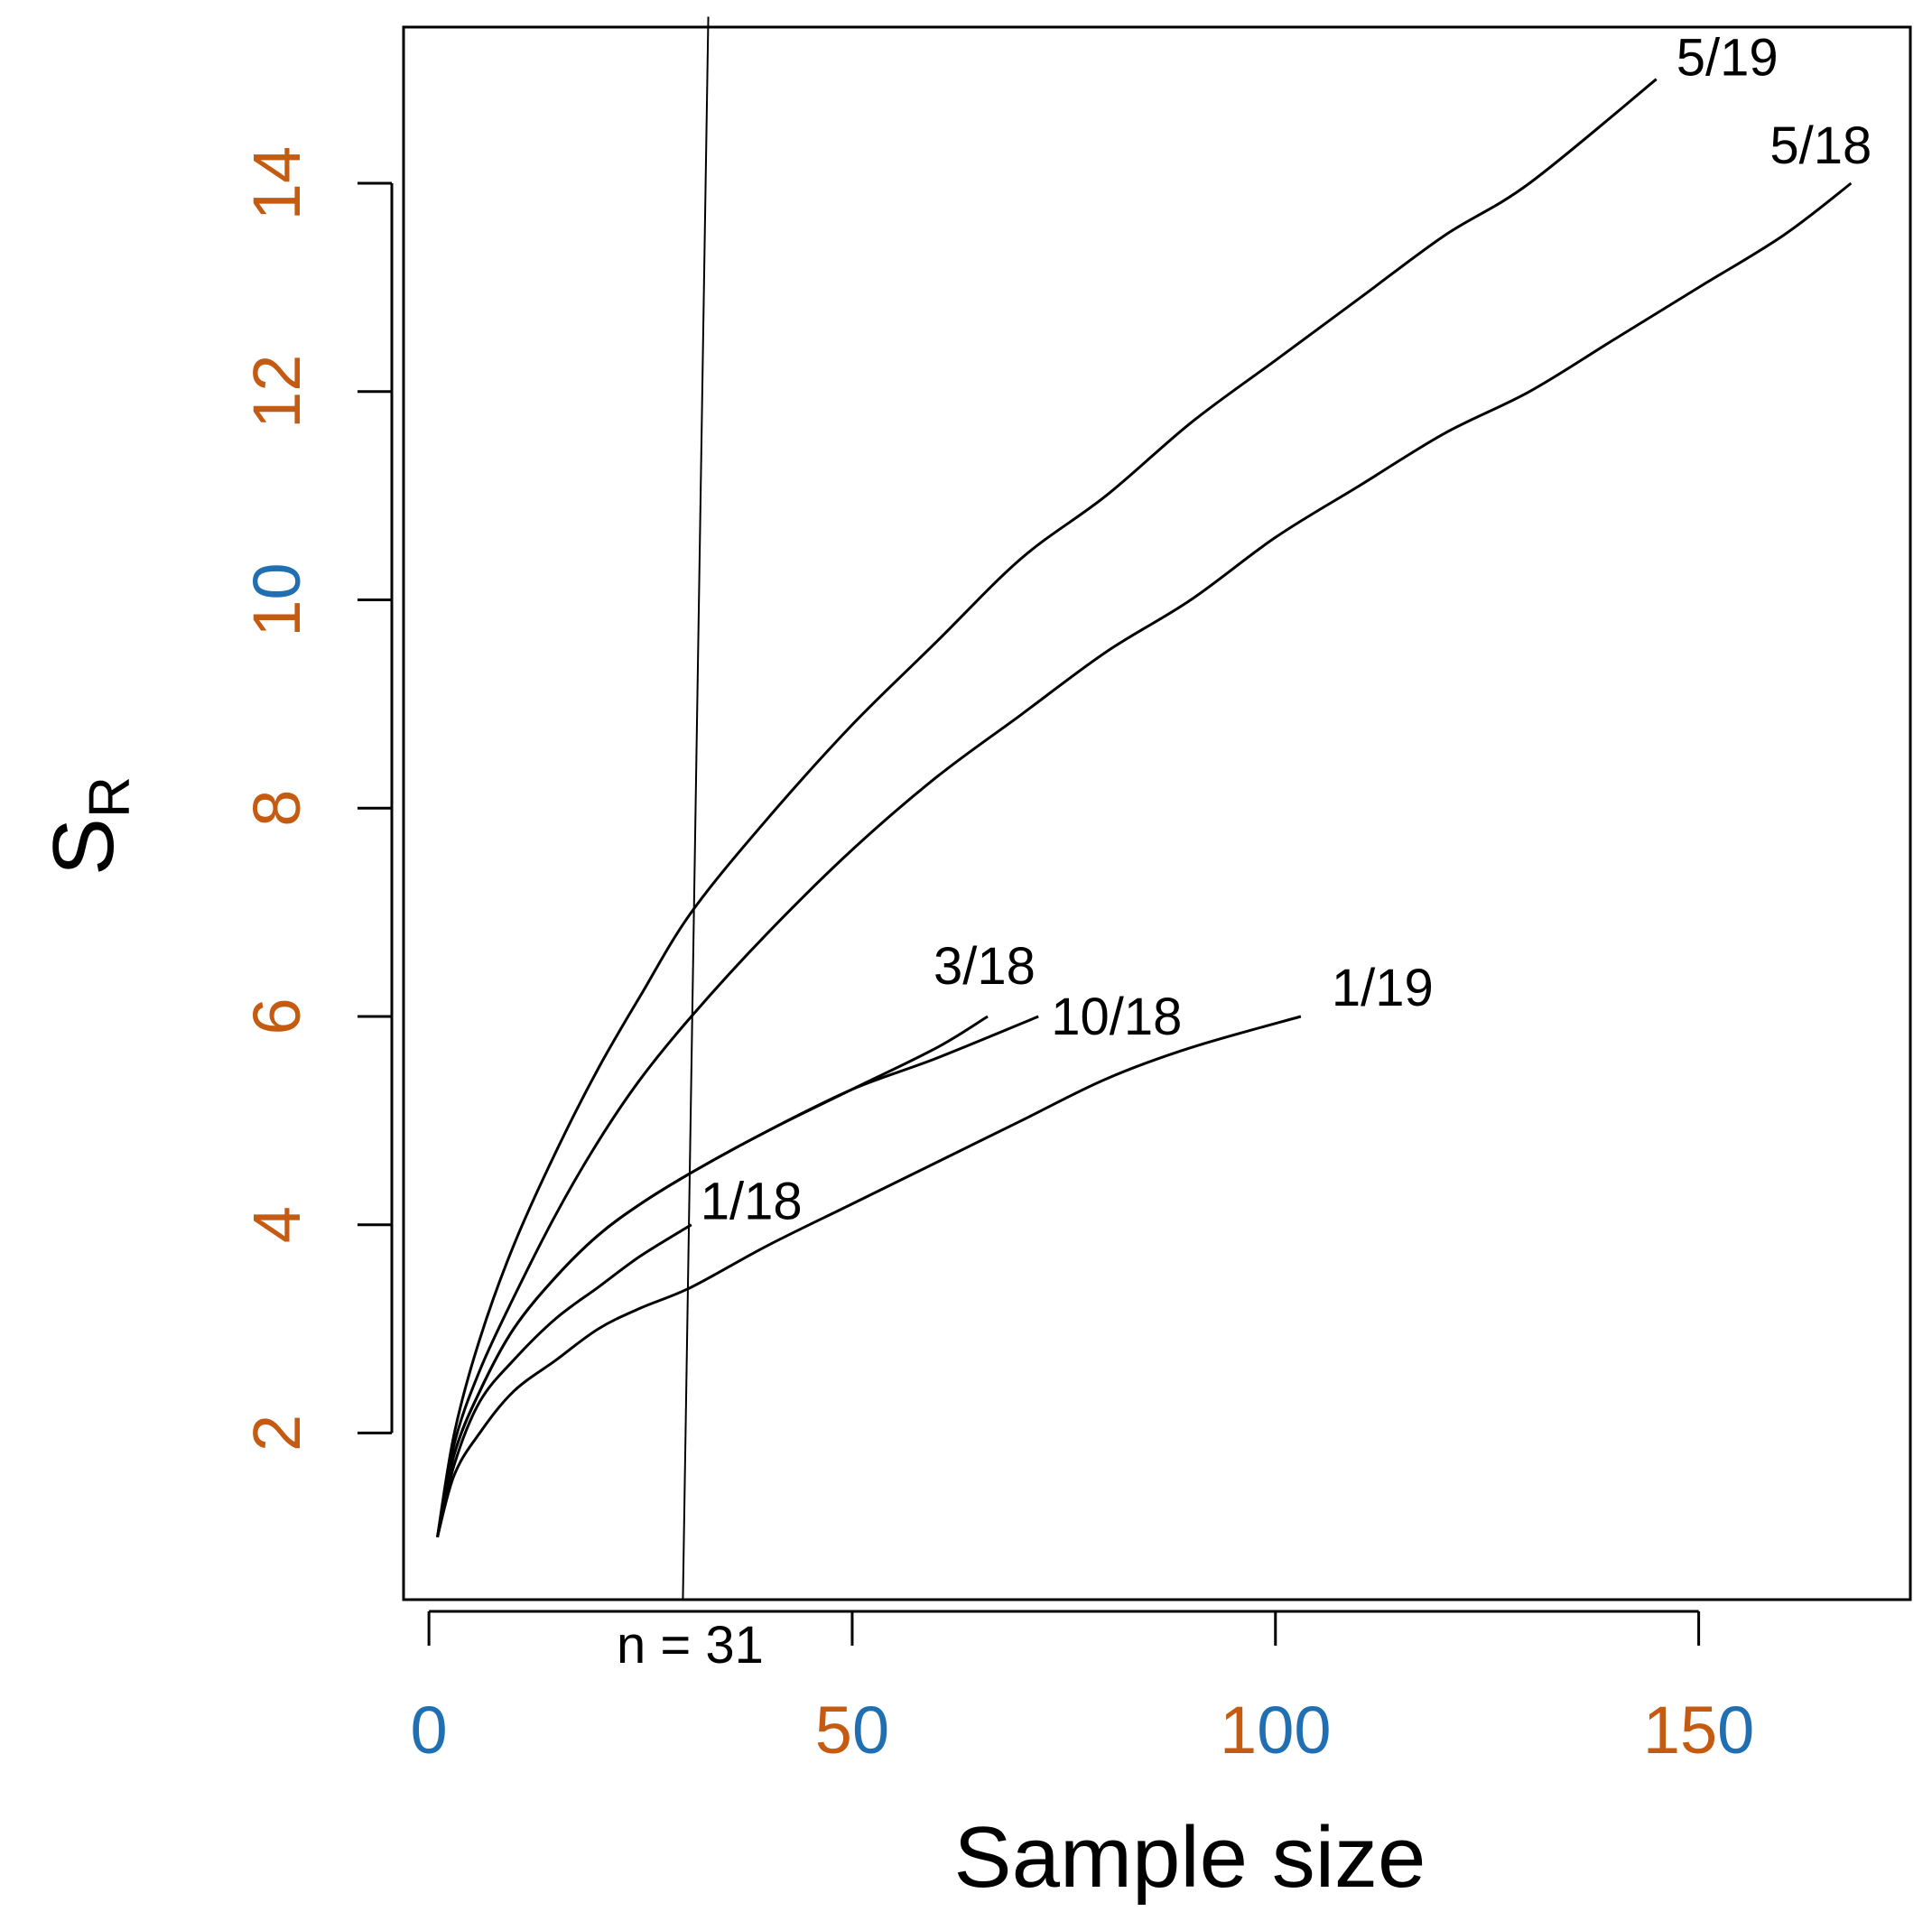  I want to click on series-label-1-18: 1/18, so click(752, 1202).